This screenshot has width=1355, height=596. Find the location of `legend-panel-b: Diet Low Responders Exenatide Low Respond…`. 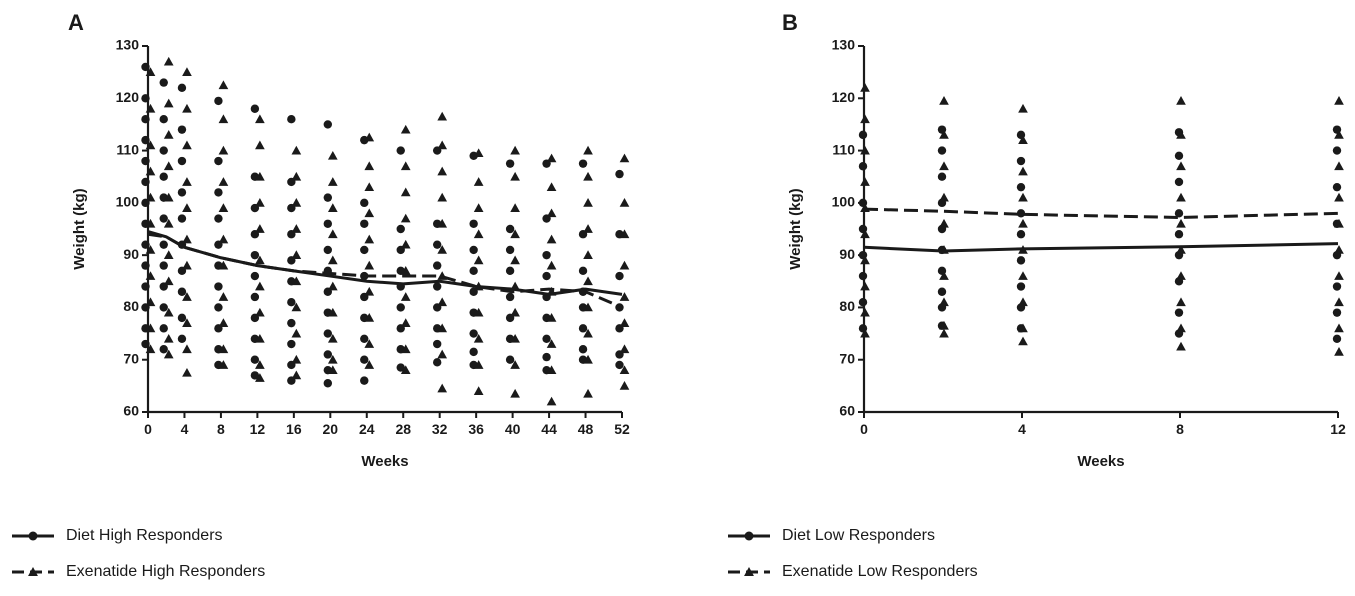

legend-panel-b: Diet Low Responders Exenatide Low Respond… is located at coordinates (853, 553).